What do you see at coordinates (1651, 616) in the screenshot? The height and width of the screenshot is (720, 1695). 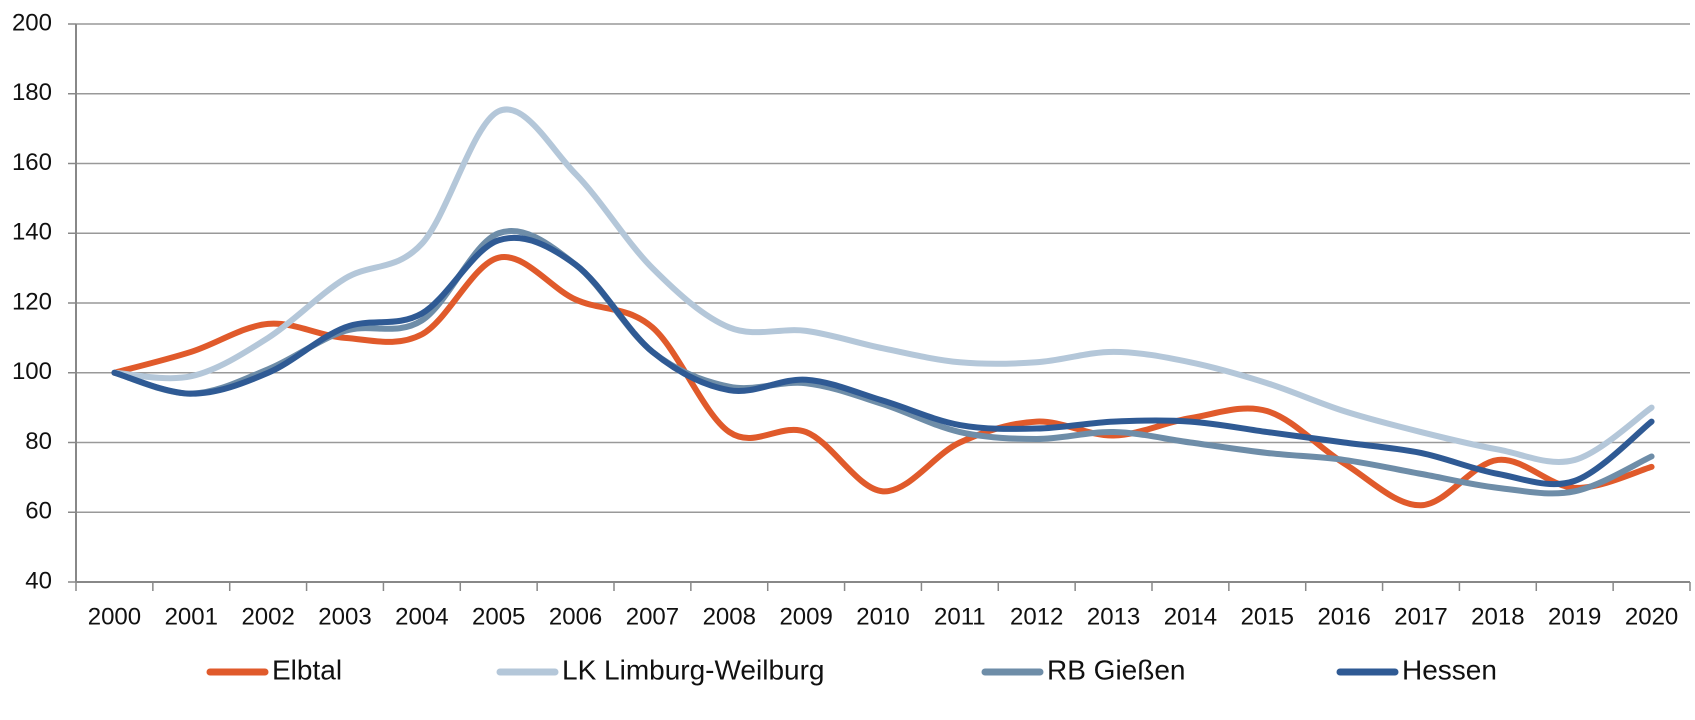 I see `x-tick-label: 2020` at bounding box center [1651, 616].